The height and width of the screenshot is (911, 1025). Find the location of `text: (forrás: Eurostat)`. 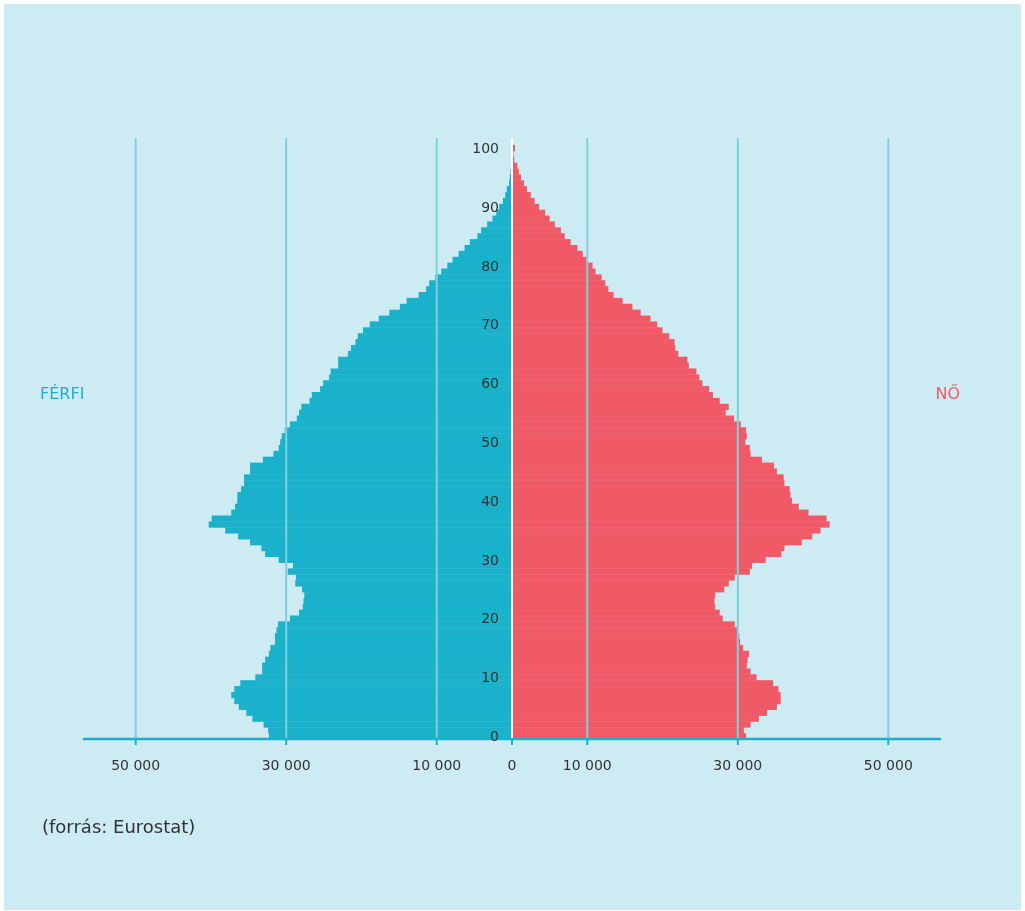

text: (forrás: Eurostat) is located at coordinates (119, 826).